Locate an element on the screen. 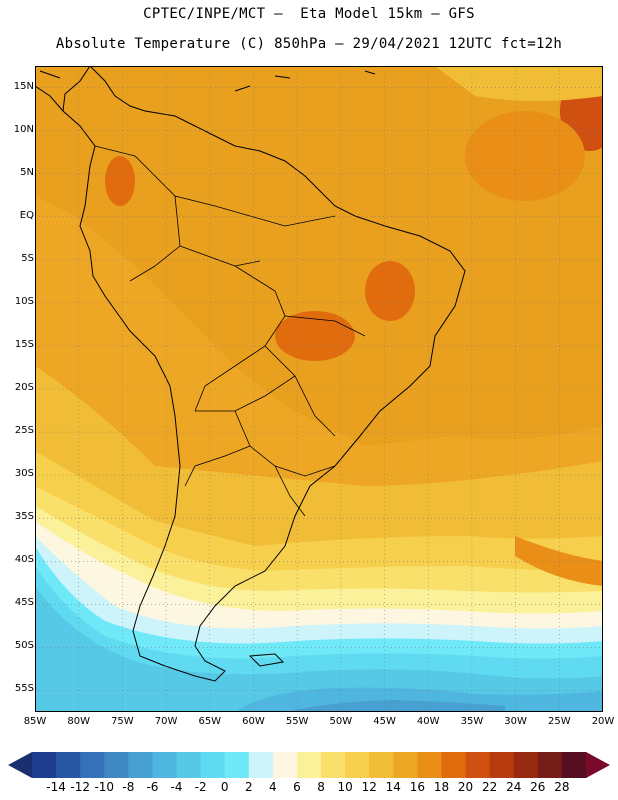 The height and width of the screenshot is (800, 618). lon-label: 30W is located at coordinates (515, 721).